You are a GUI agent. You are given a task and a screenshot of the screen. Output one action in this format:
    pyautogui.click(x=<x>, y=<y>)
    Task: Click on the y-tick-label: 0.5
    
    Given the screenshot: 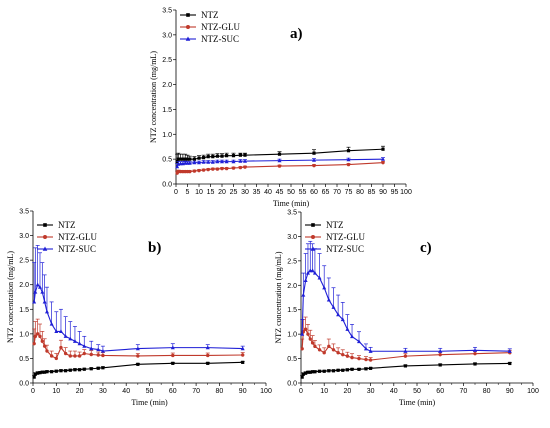 What is the action you would take?
    pyautogui.click(x=167, y=160)
    